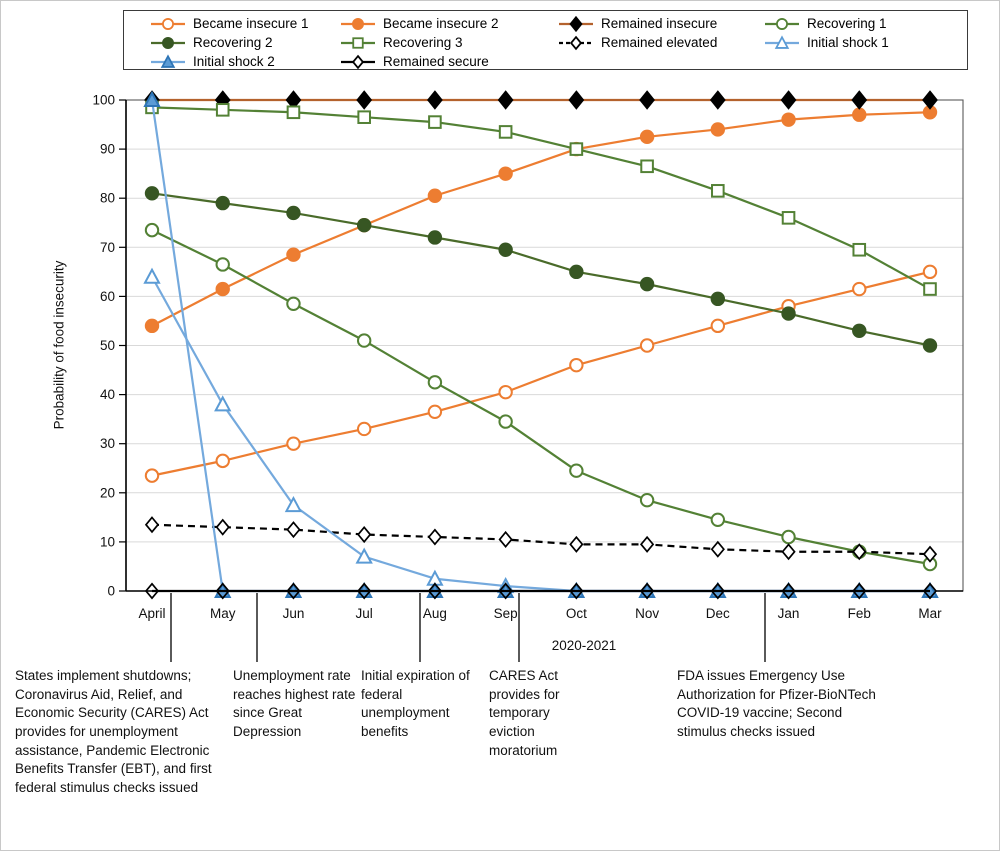  I want to click on legend-item-initial-shock-1: Initial shock 1, so click(865, 42).